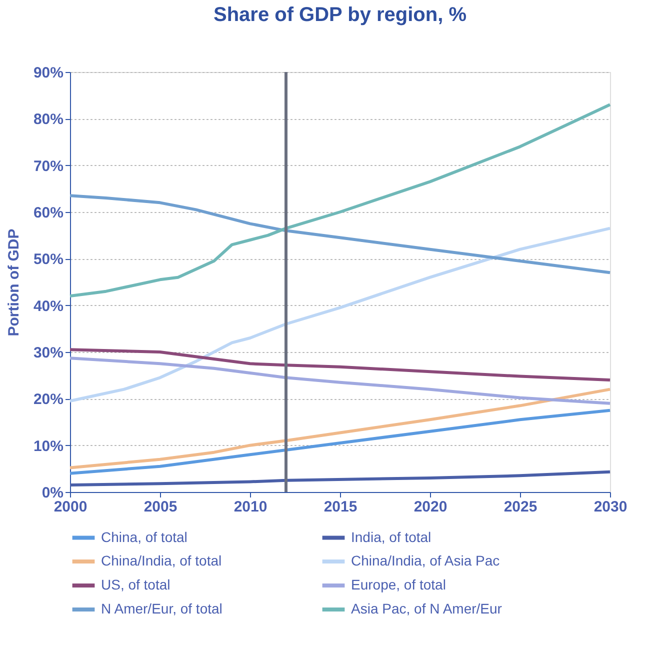 This screenshot has height=672, width=657. Describe the element at coordinates (144, 536) in the screenshot. I see `legend-label: China, of total` at that location.